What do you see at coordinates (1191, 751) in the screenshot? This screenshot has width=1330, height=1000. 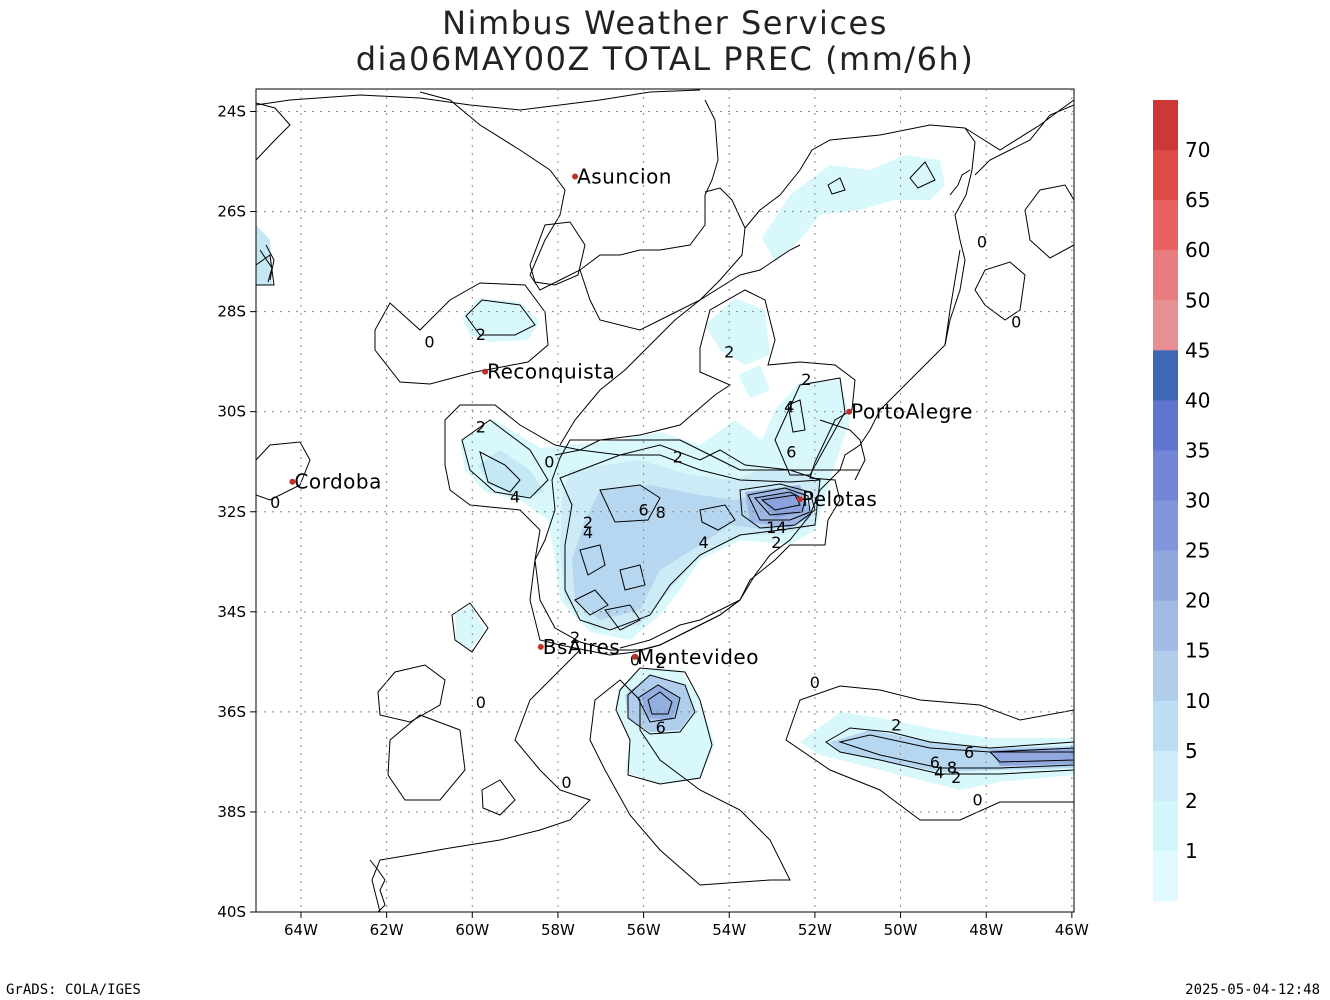 I see `colorbar-label: 5` at bounding box center [1191, 751].